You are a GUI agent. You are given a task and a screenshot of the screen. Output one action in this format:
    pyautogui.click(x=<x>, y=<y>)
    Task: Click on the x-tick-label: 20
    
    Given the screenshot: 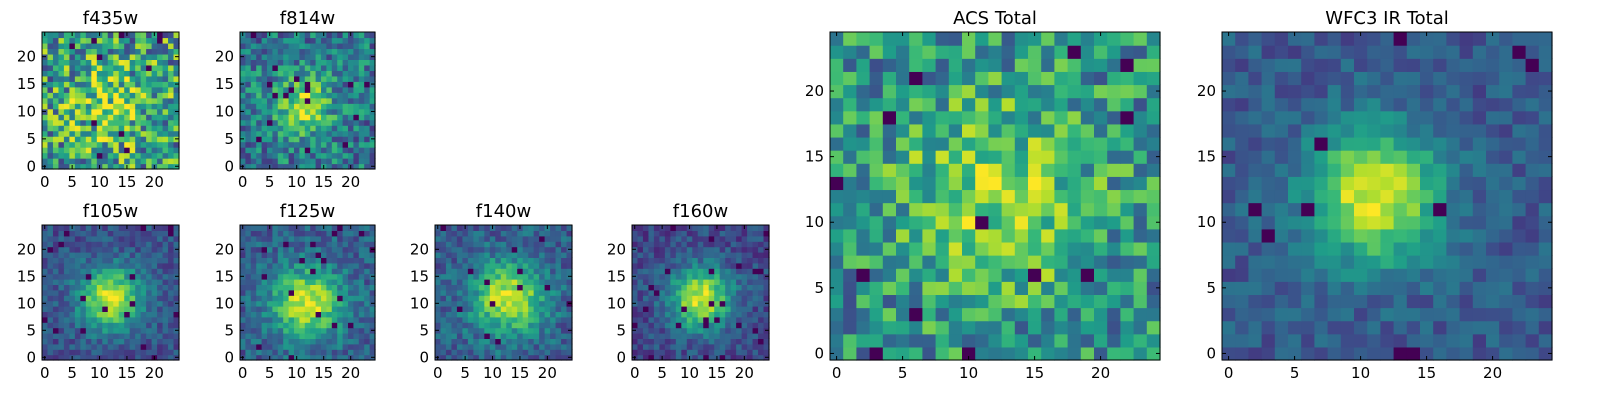 What is the action you would take?
    pyautogui.click(x=154, y=182)
    